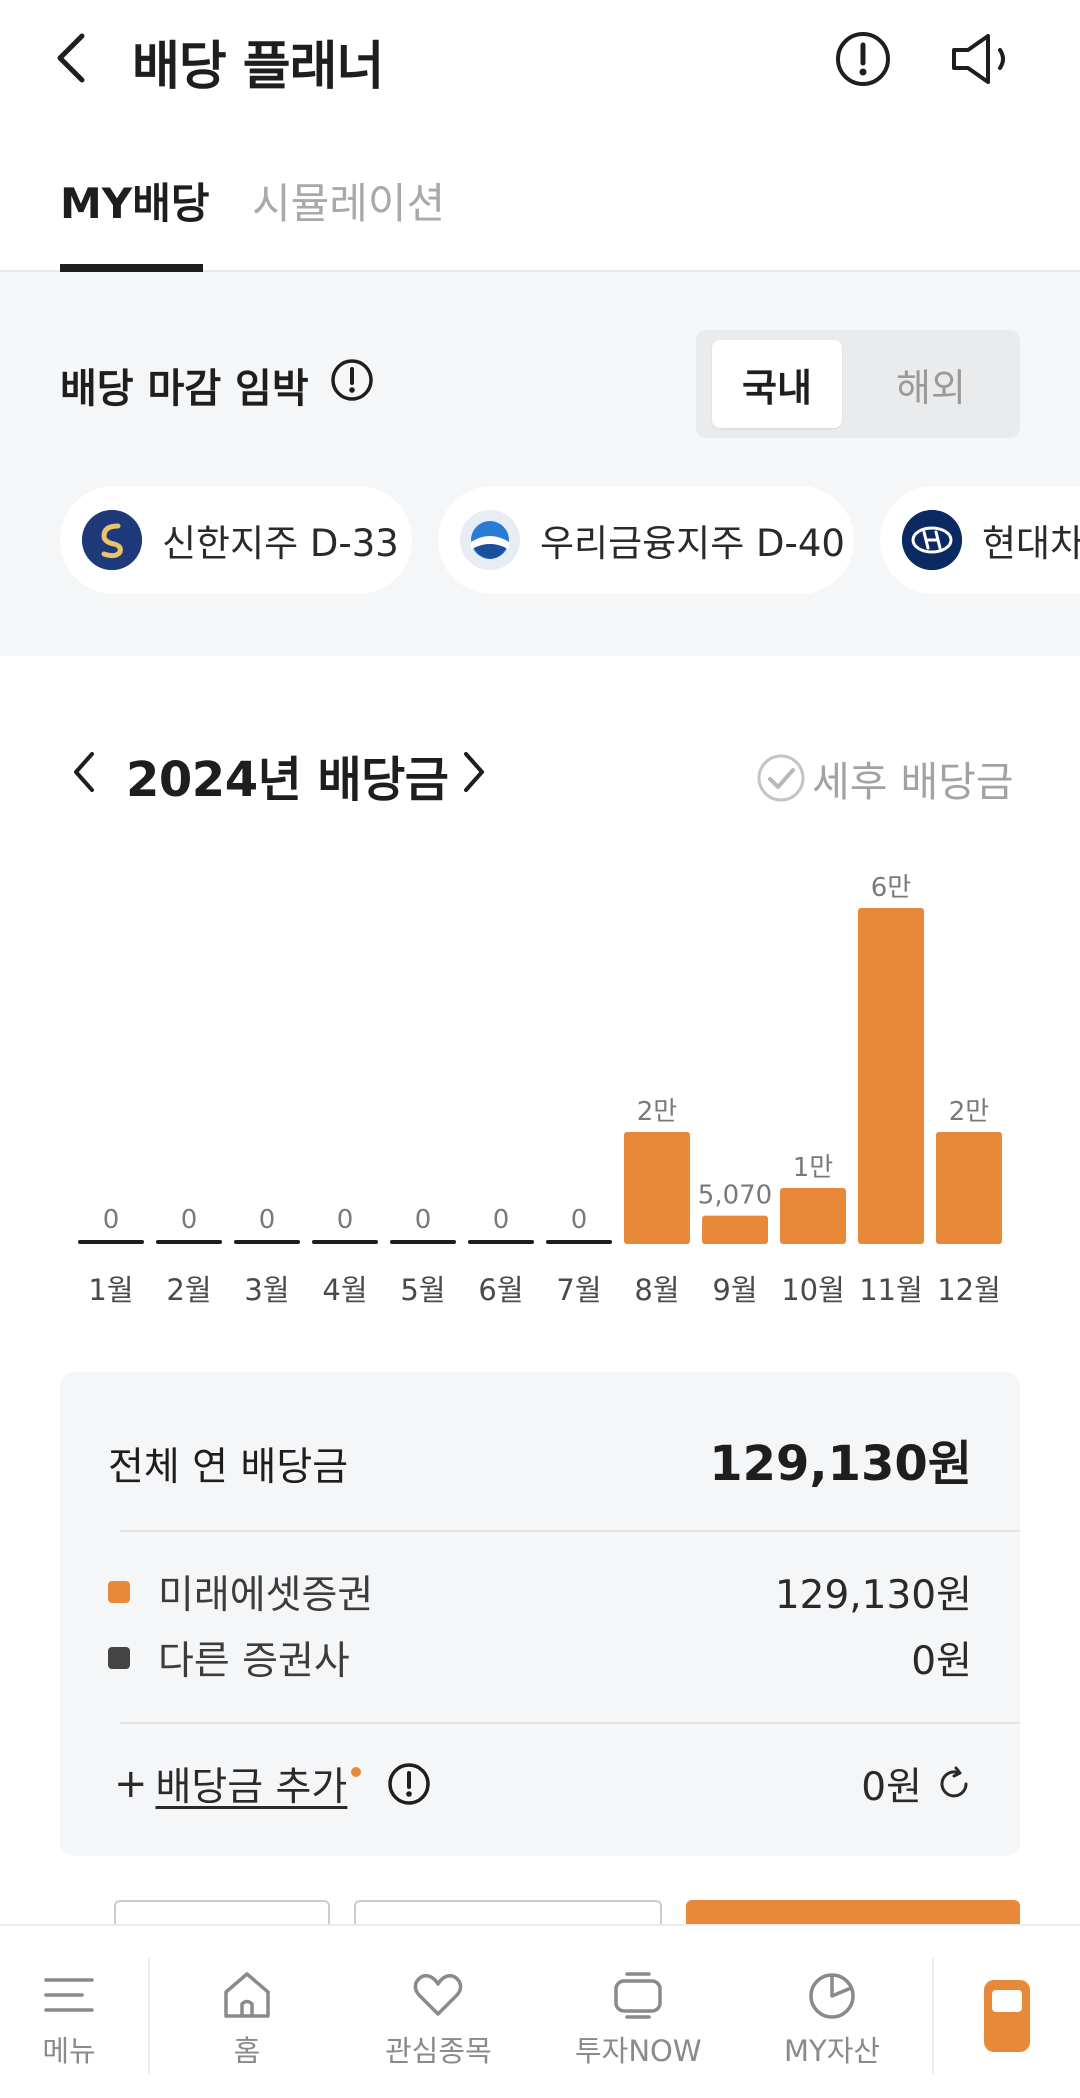 The width and height of the screenshot is (1080, 2098). I want to click on plus-icon: +, so click(131, 1784).